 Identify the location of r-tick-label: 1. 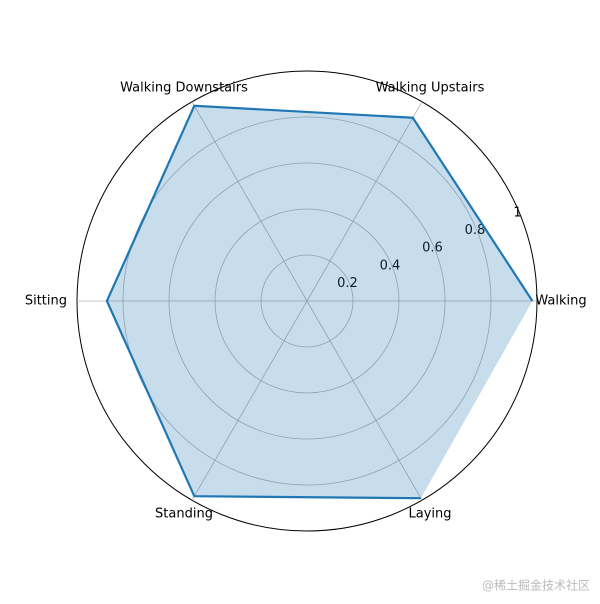
(517, 212).